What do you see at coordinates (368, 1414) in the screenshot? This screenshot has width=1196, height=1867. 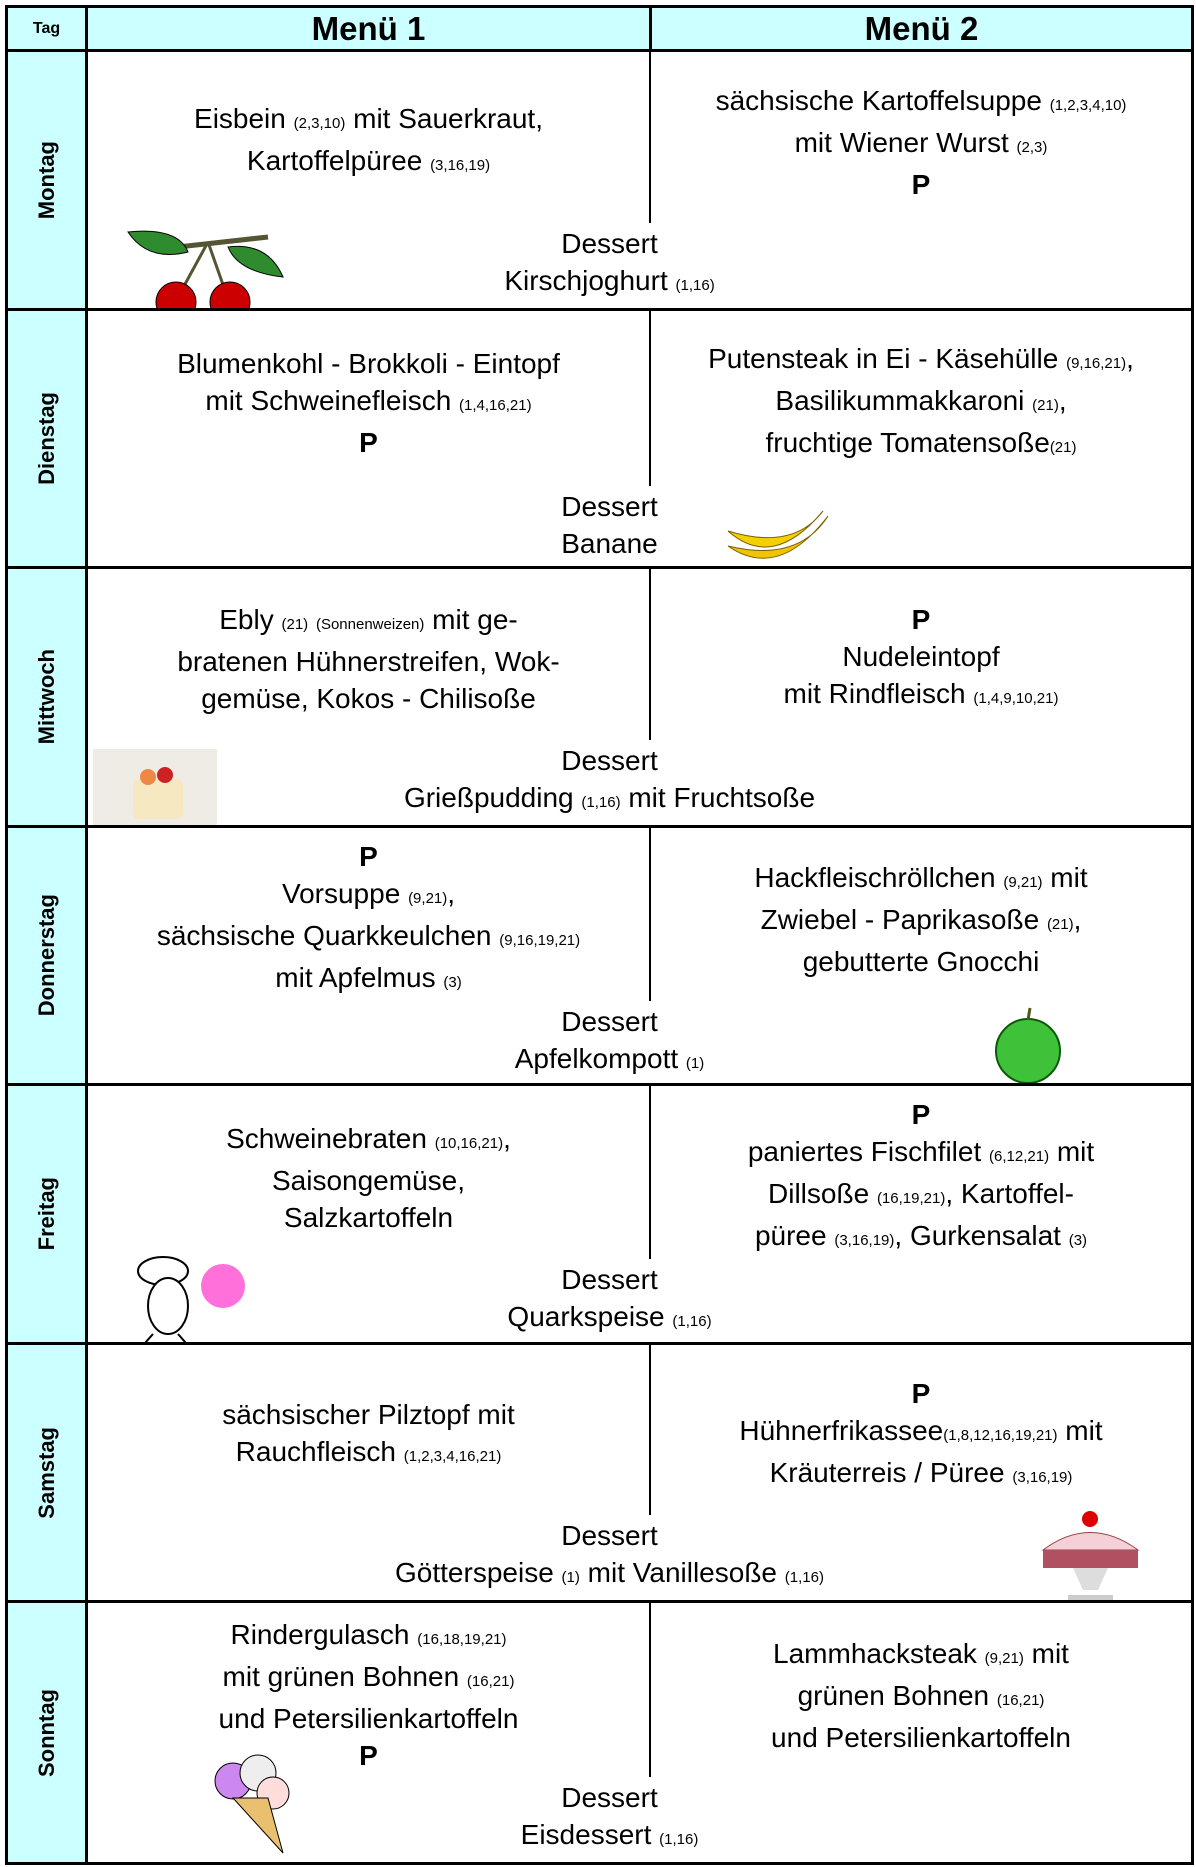 I see `menu-line: sächsischer Pilztopf mit` at bounding box center [368, 1414].